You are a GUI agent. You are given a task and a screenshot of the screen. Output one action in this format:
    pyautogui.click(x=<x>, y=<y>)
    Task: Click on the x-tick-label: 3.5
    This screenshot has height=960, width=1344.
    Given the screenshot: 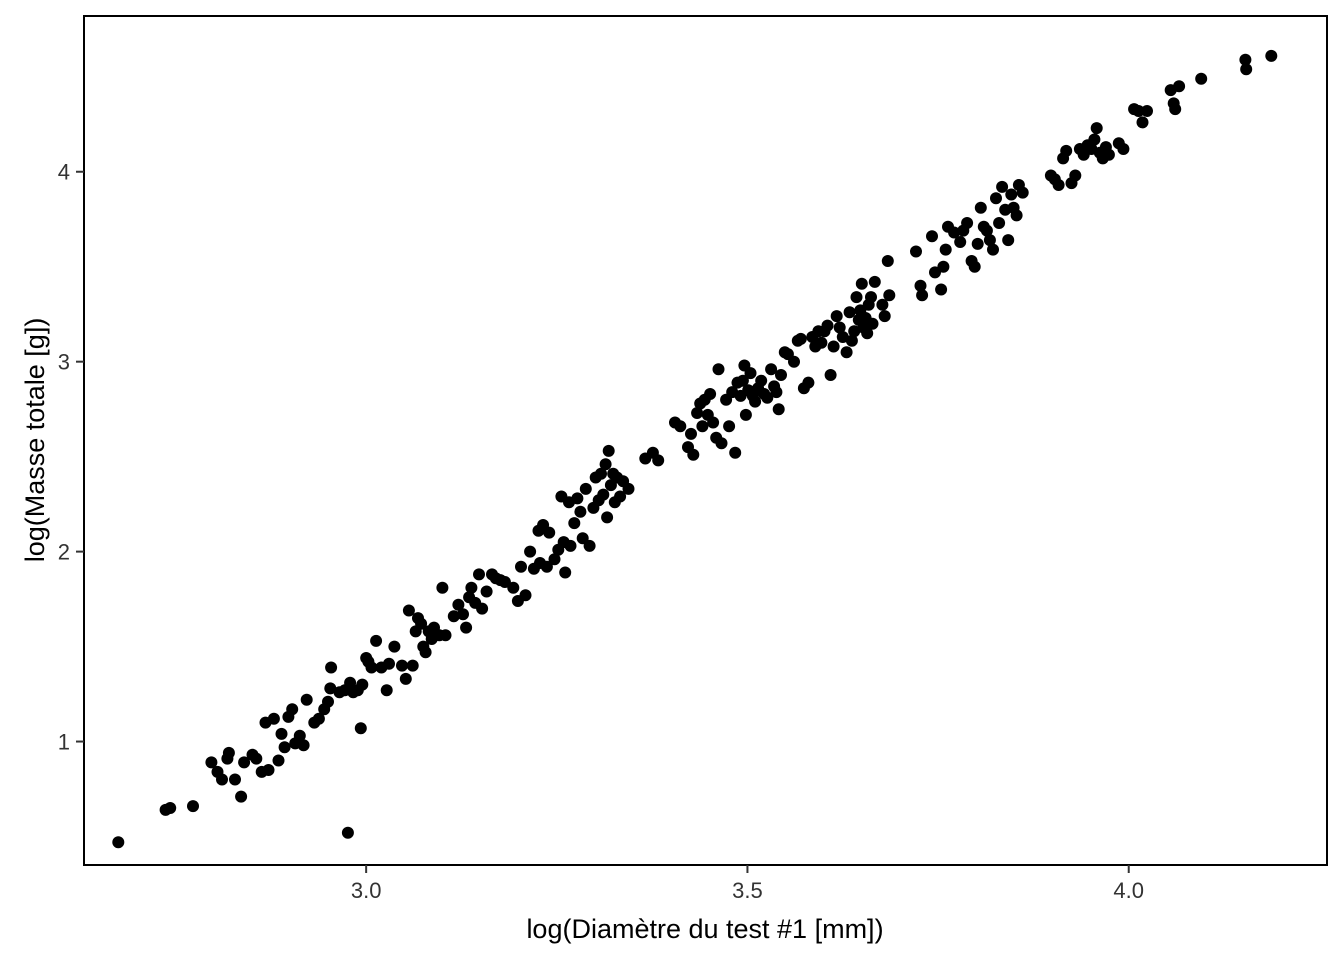 What is the action you would take?
    pyautogui.click(x=747, y=890)
    